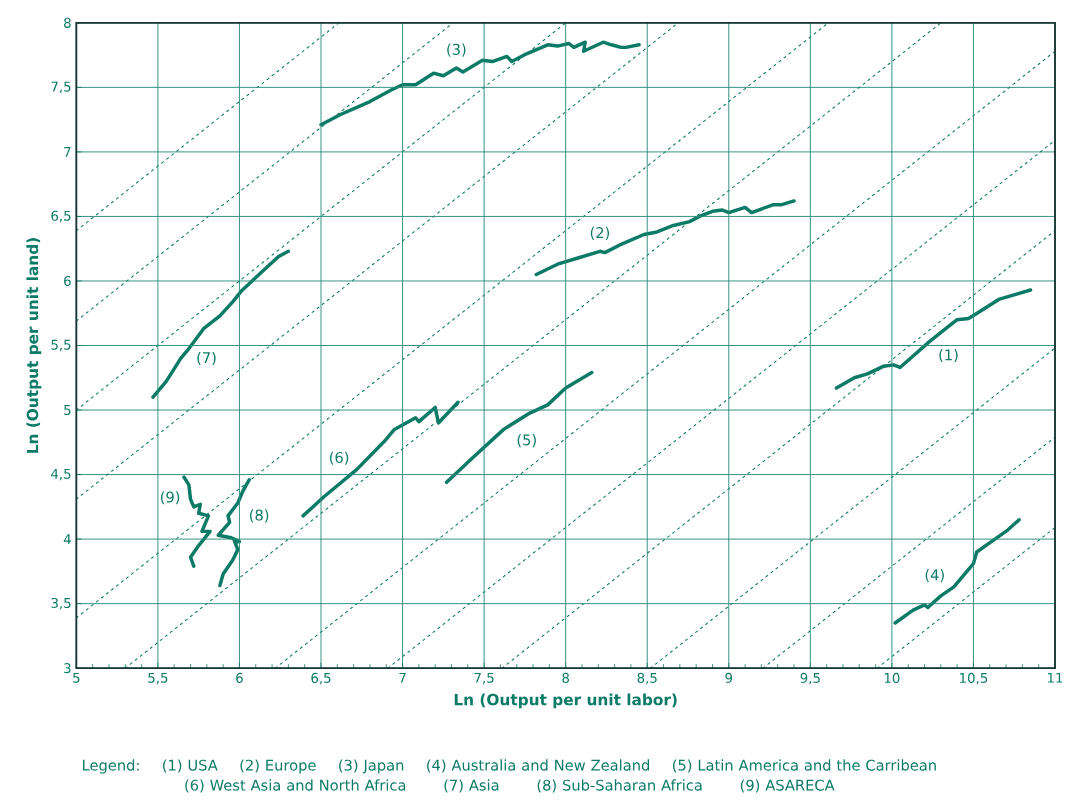 The image size is (1068, 803). What do you see at coordinates (810, 679) in the screenshot?
I see `x-tick-label: 9,5` at bounding box center [810, 679].